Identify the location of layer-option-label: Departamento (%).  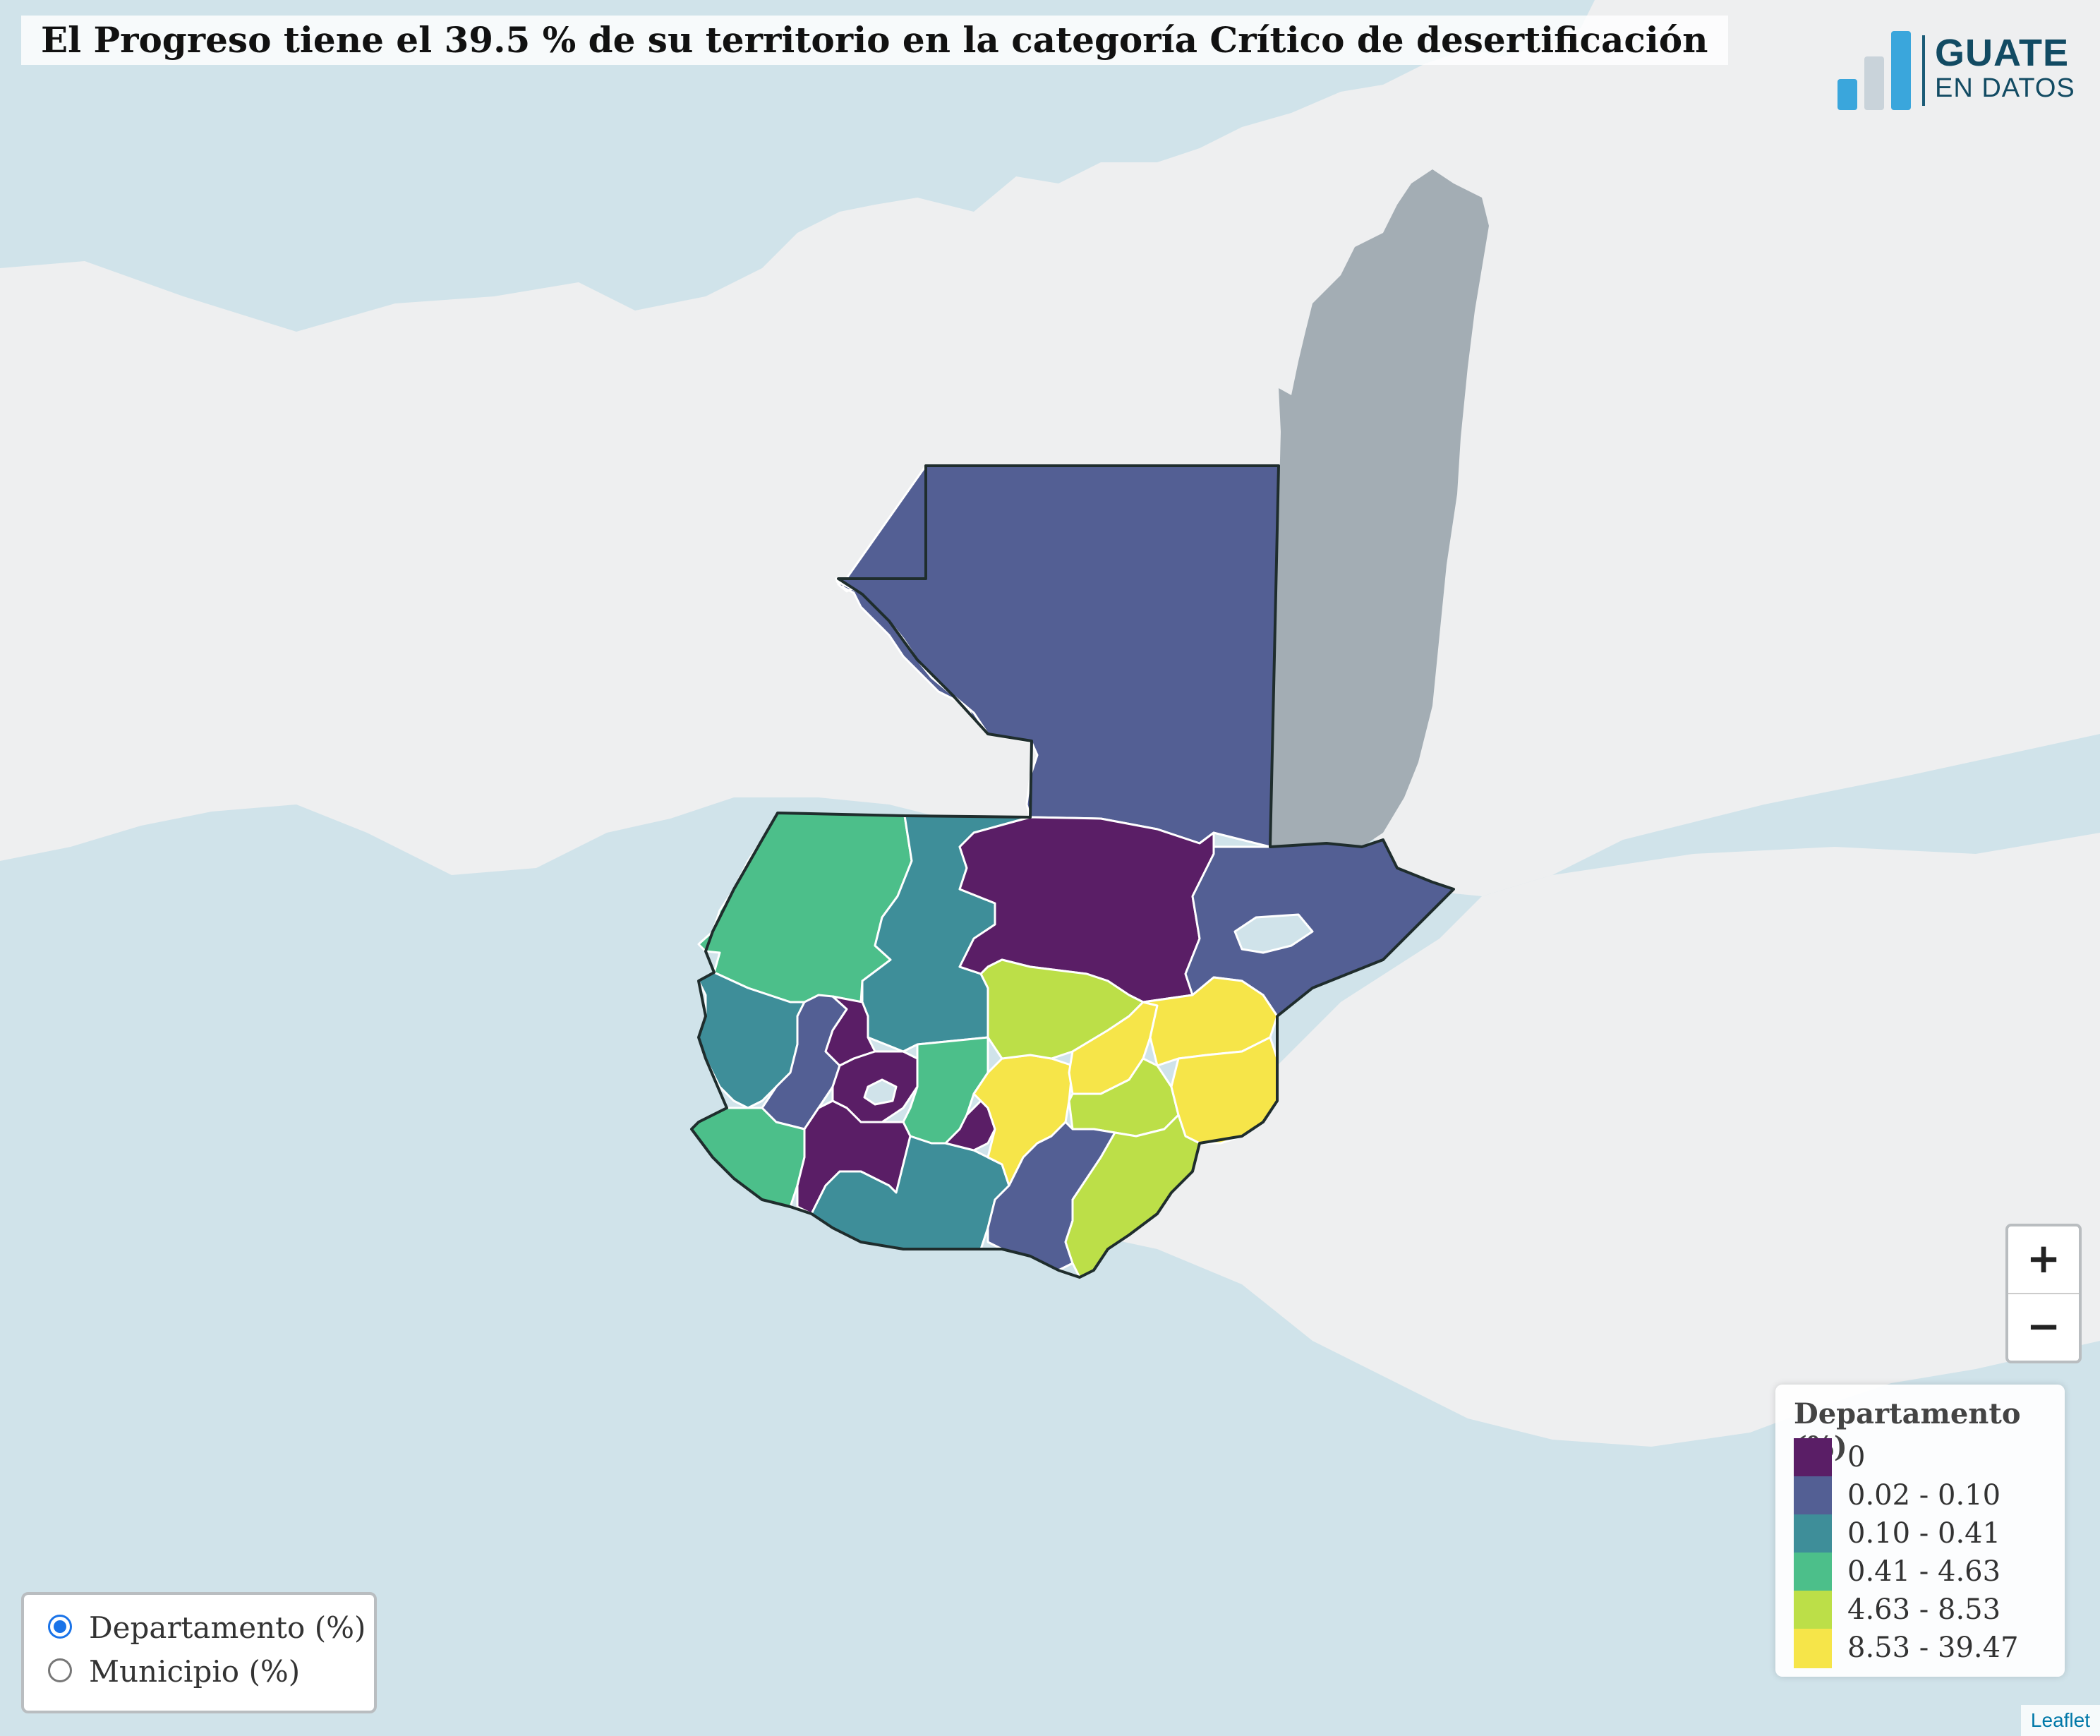
(227, 1627).